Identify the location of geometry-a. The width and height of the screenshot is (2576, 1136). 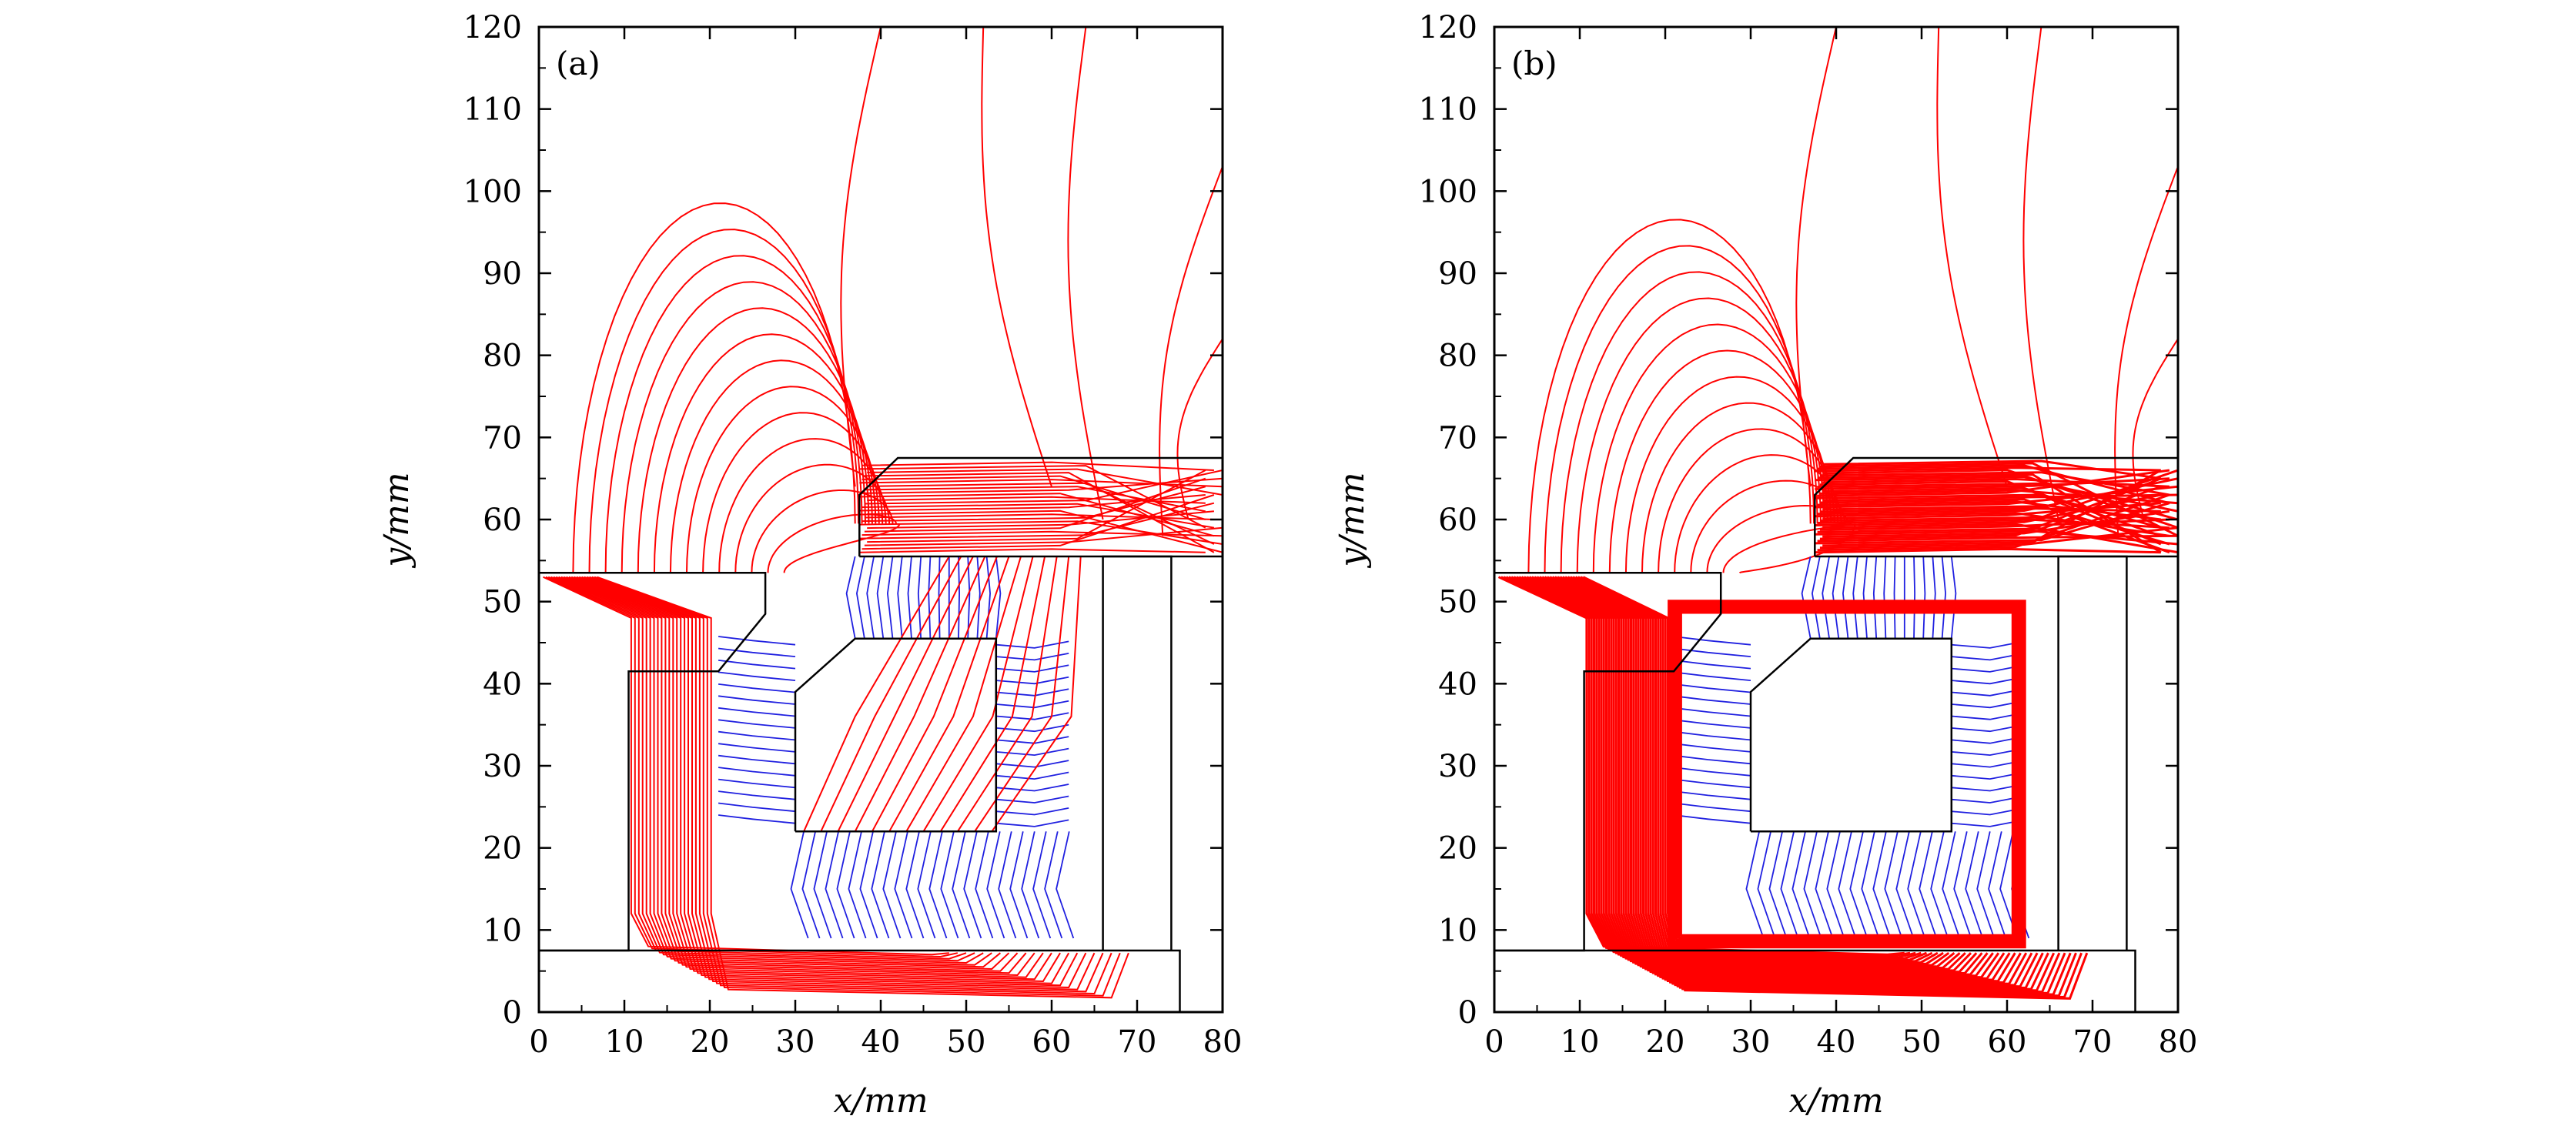
(881, 734).